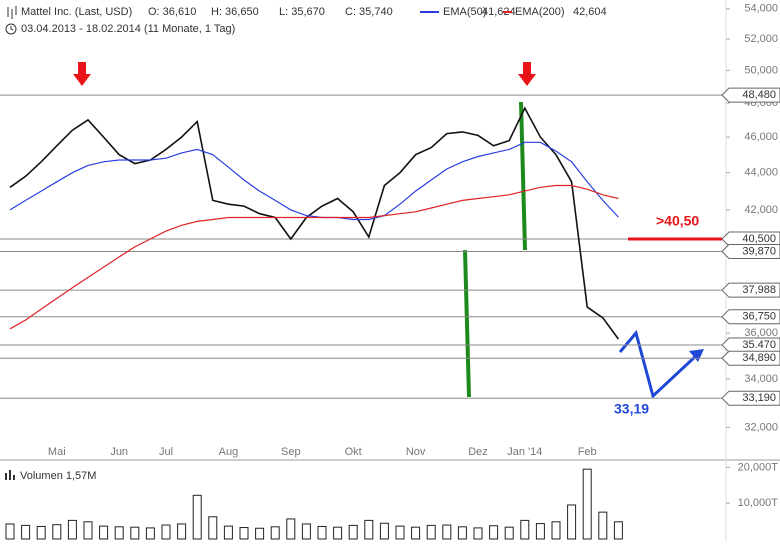  I want to click on x-tick-label: Aug, so click(229, 452).